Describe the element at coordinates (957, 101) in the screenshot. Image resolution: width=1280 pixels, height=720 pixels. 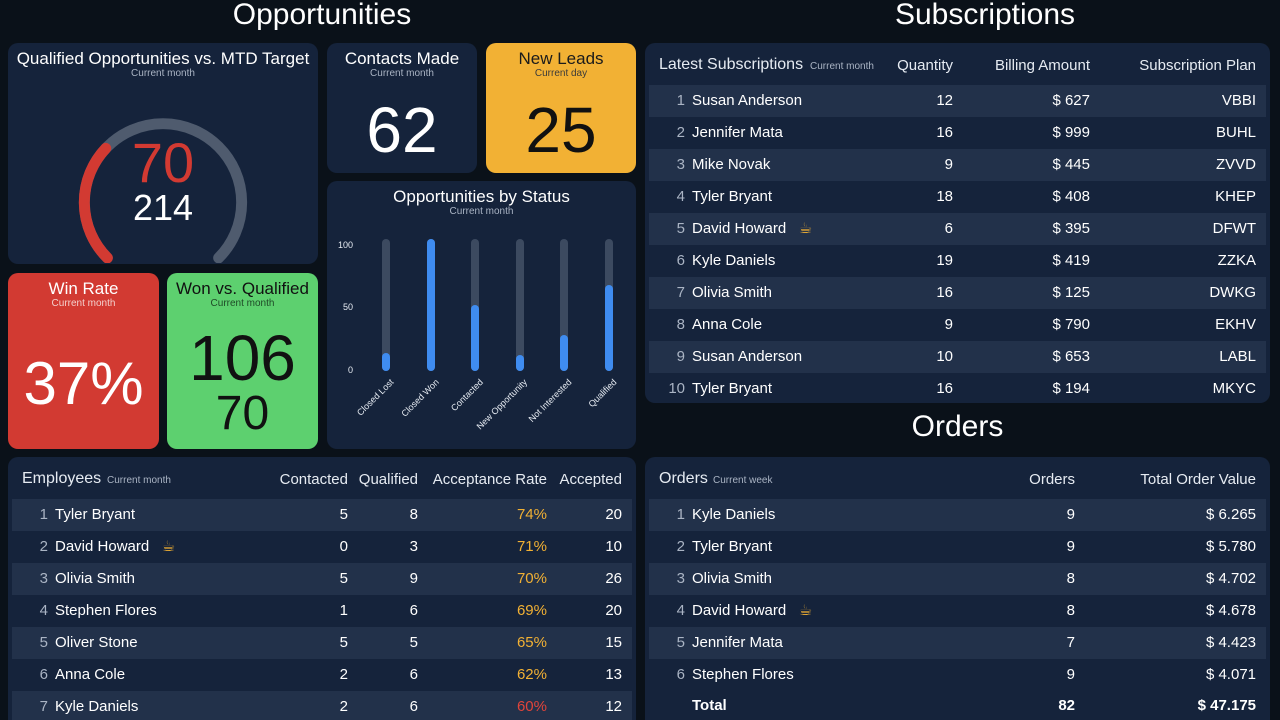
I see `table-row: 1 Susan Anderson 12 $ 627 VBBI` at that location.